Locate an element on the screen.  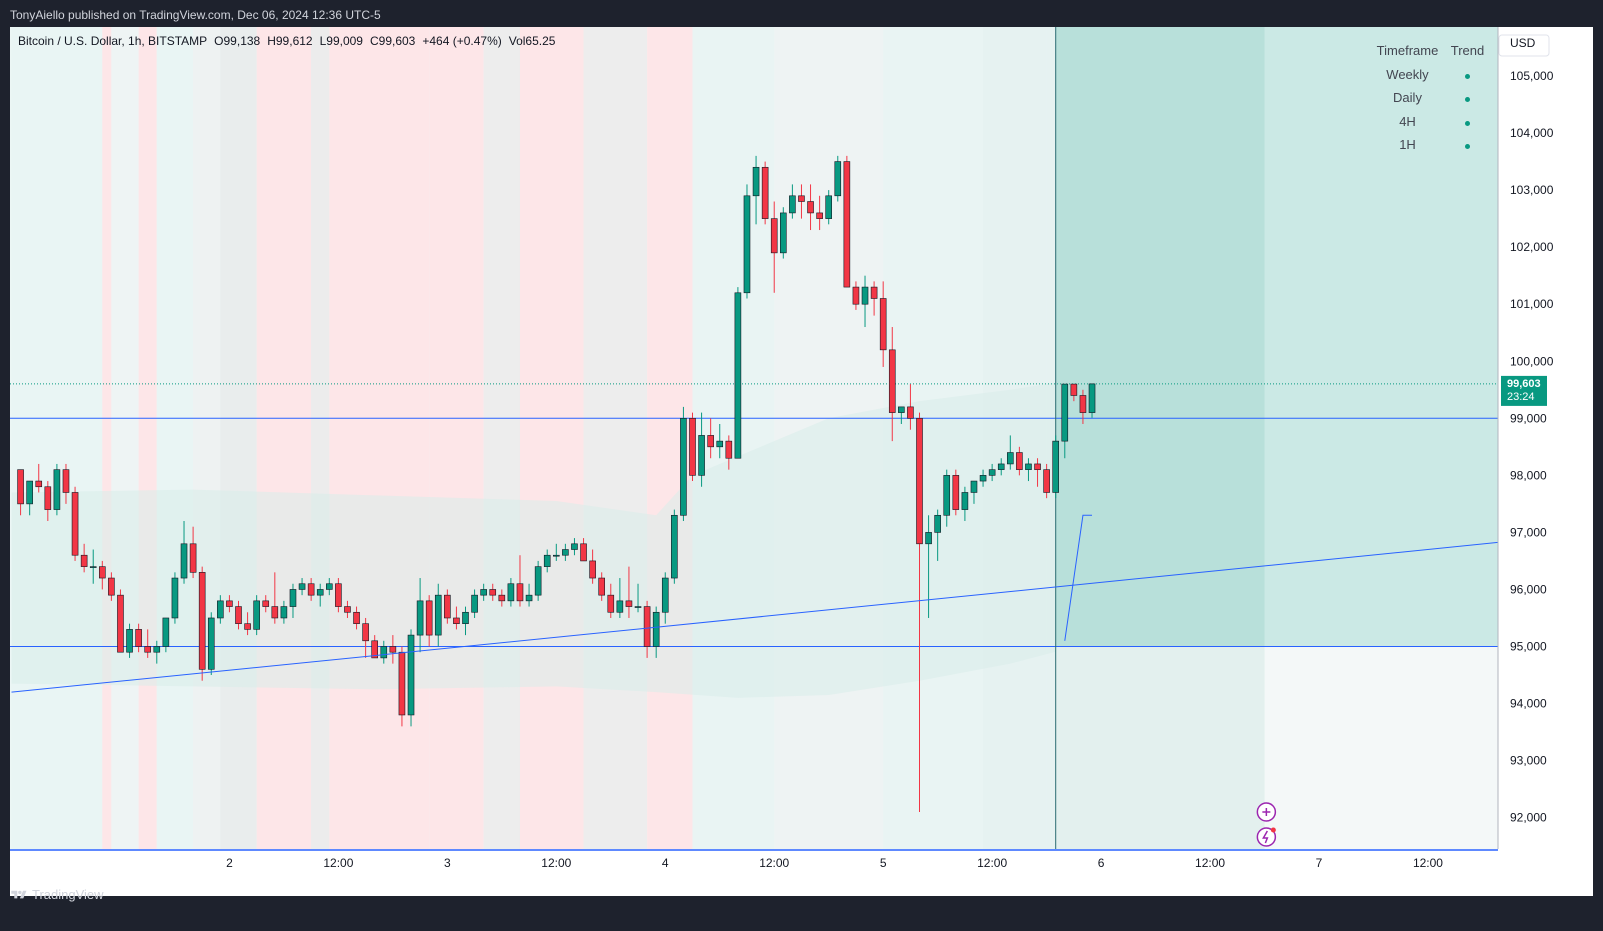
tradingview-logo: TradingView is located at coordinates (57, 894).